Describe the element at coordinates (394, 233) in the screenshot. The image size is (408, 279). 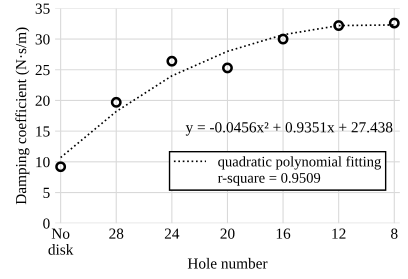
I see `x-tick-label: 8` at that location.